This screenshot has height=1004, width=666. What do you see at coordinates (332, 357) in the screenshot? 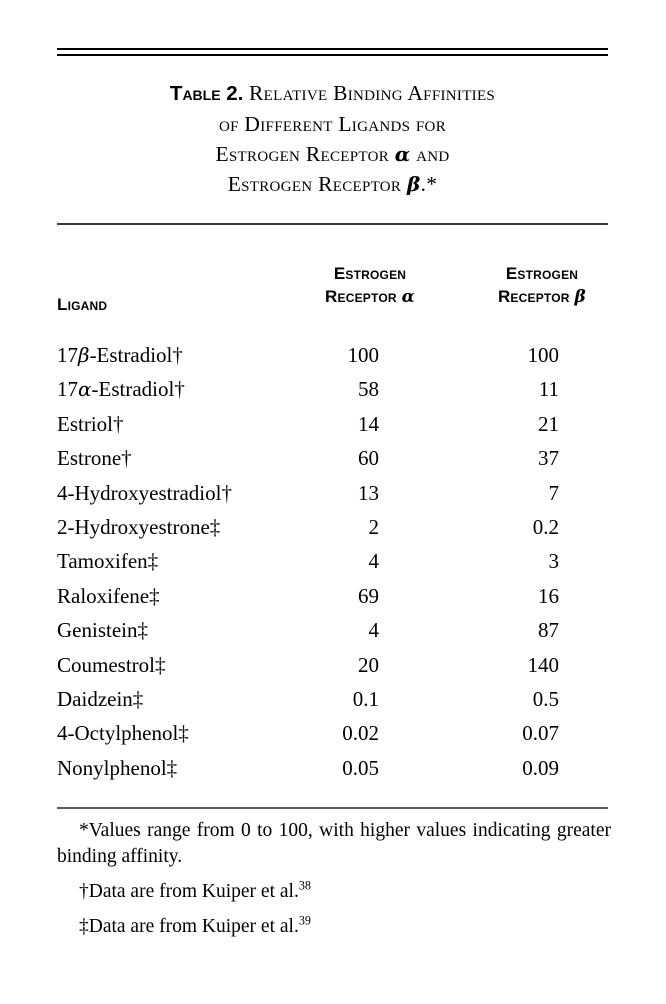
I see `table-row: 17β-Estradiol† 100 100` at bounding box center [332, 357].